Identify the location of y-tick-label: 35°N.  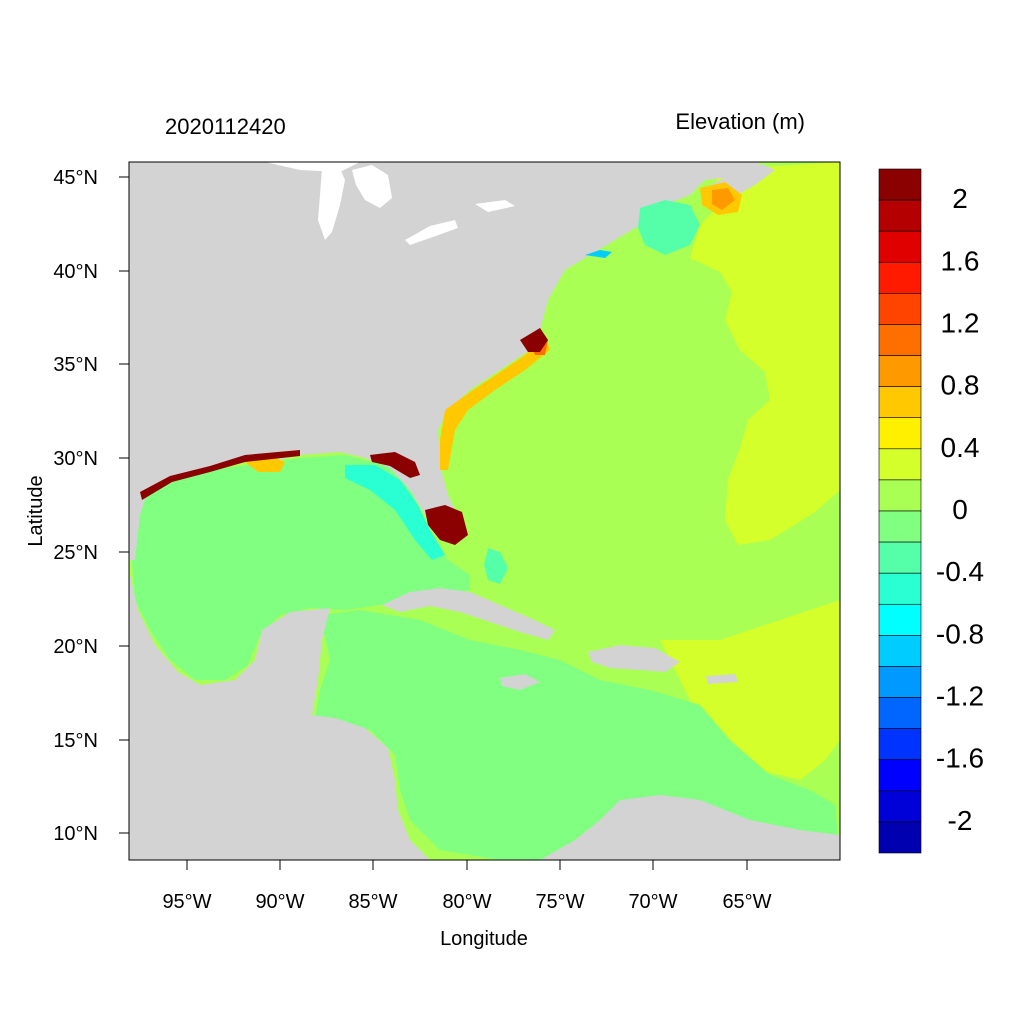
(75, 365).